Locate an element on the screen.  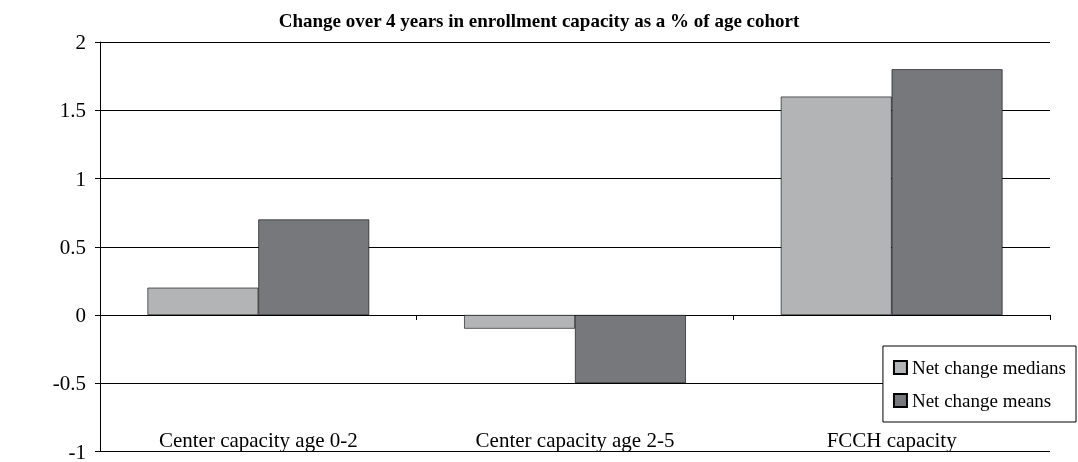
x-tick-label: FCCH capacity is located at coordinates (892, 440).